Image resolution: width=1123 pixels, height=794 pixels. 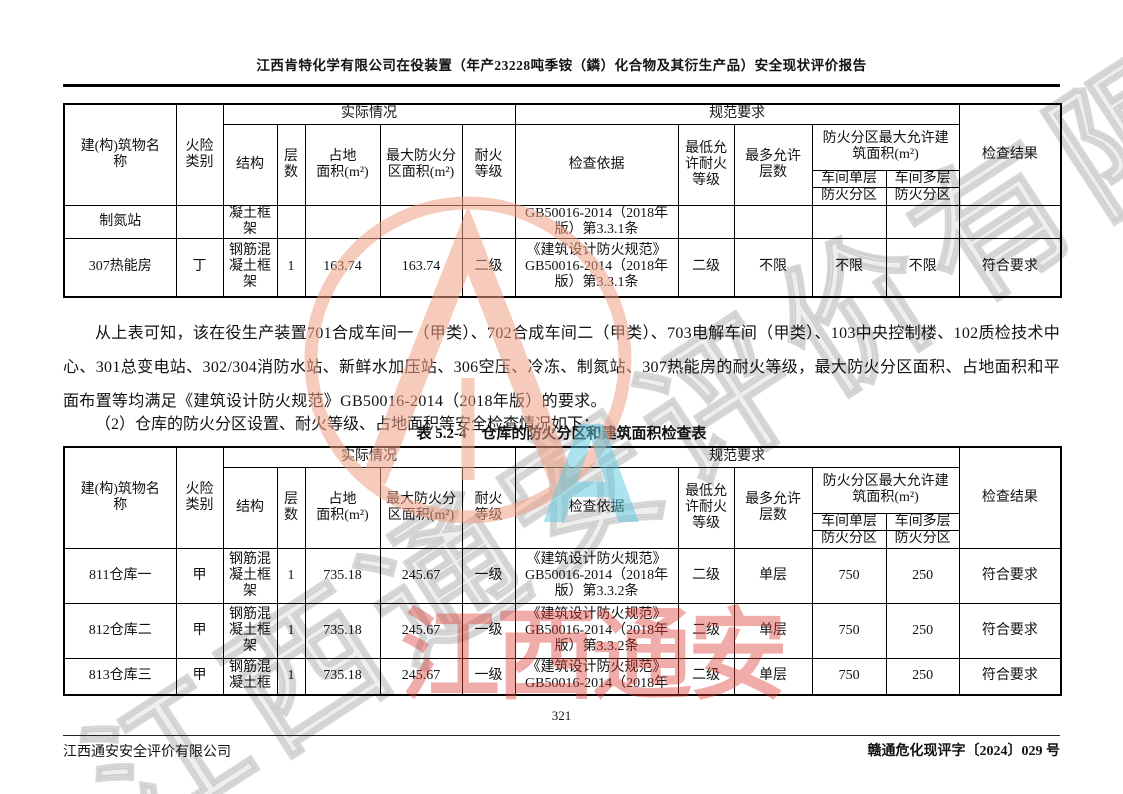 I want to click on table-cell: 812仓库二, so click(x=120, y=630).